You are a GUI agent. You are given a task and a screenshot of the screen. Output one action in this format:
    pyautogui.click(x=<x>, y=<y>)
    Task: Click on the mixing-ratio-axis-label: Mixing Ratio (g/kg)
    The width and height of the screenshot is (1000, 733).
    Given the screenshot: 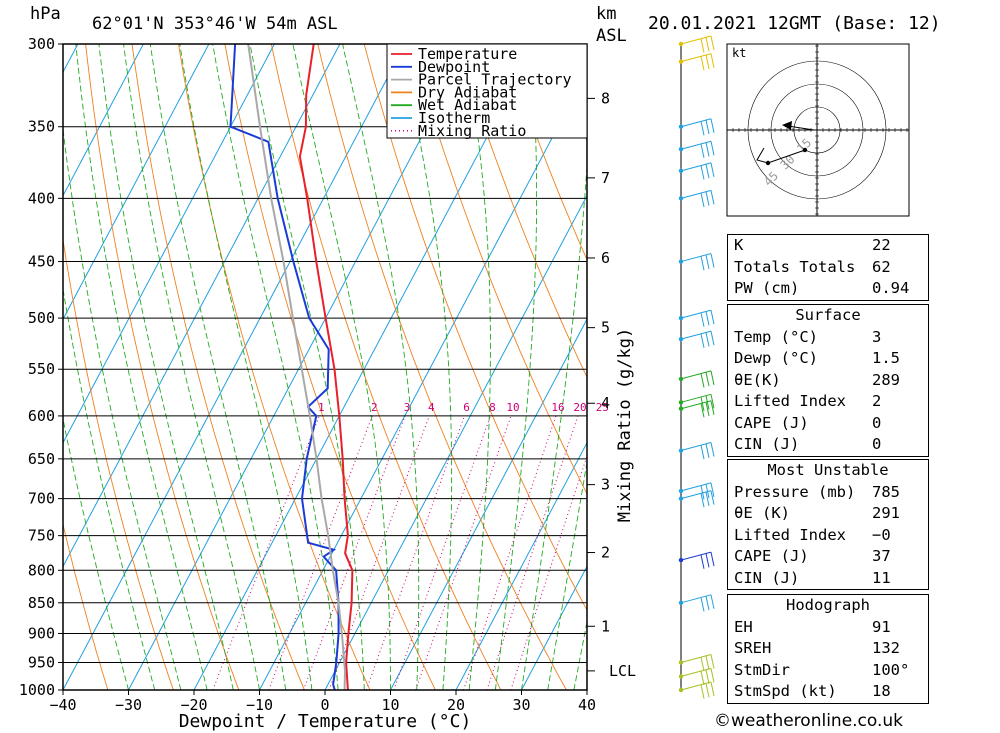 What is the action you would take?
    pyautogui.click(x=625, y=425)
    